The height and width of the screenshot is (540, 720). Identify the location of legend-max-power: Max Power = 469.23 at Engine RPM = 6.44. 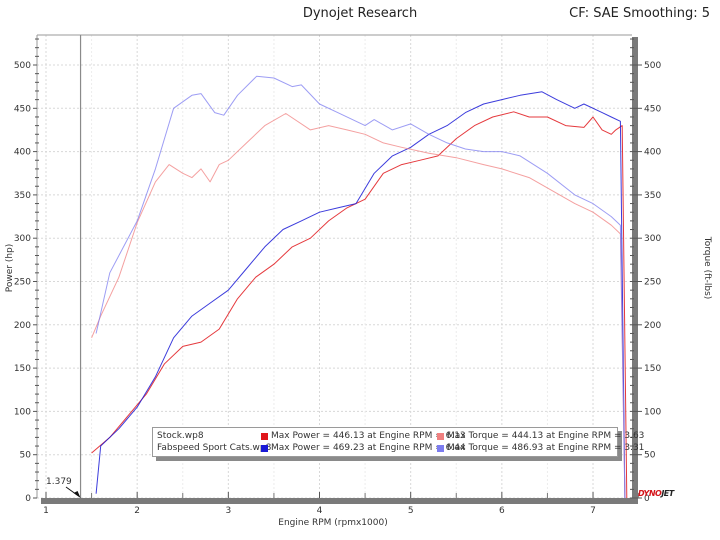
(368, 448).